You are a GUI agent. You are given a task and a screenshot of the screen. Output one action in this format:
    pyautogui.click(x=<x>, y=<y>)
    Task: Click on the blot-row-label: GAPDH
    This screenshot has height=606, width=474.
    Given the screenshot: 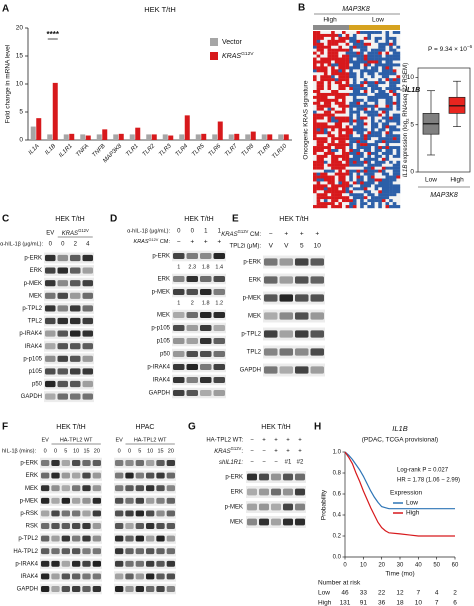 What is the action you would take?
    pyautogui.click(x=31, y=397)
    